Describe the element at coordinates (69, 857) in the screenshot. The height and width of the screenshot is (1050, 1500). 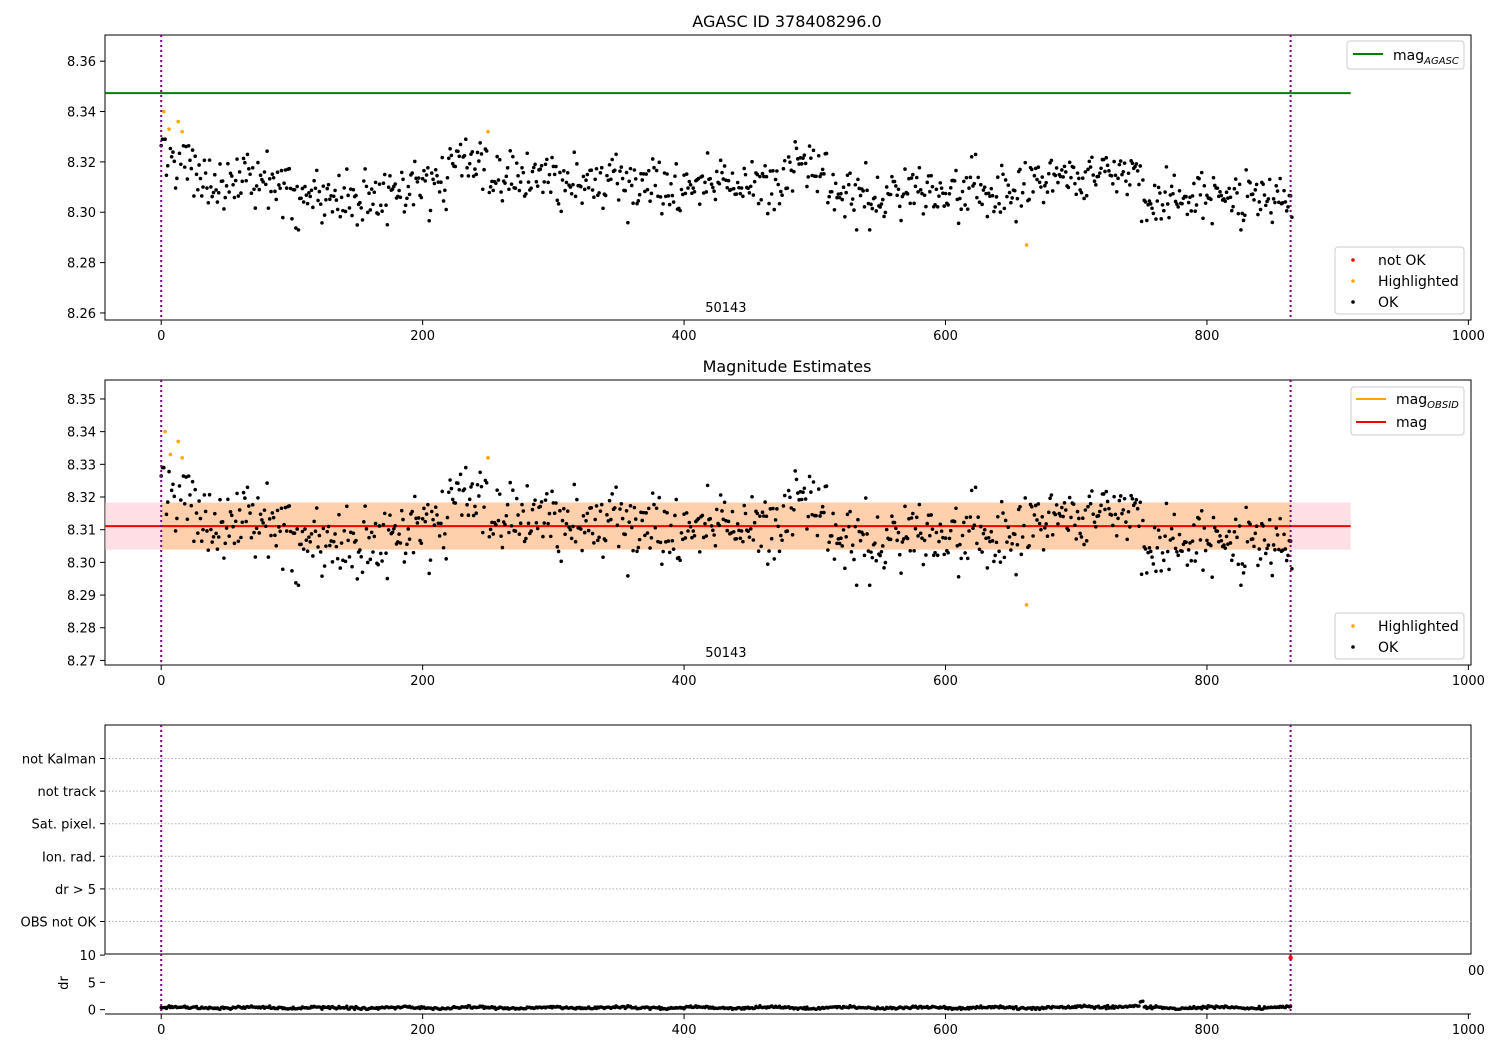
I see `category-label: Ion. rad.` at that location.